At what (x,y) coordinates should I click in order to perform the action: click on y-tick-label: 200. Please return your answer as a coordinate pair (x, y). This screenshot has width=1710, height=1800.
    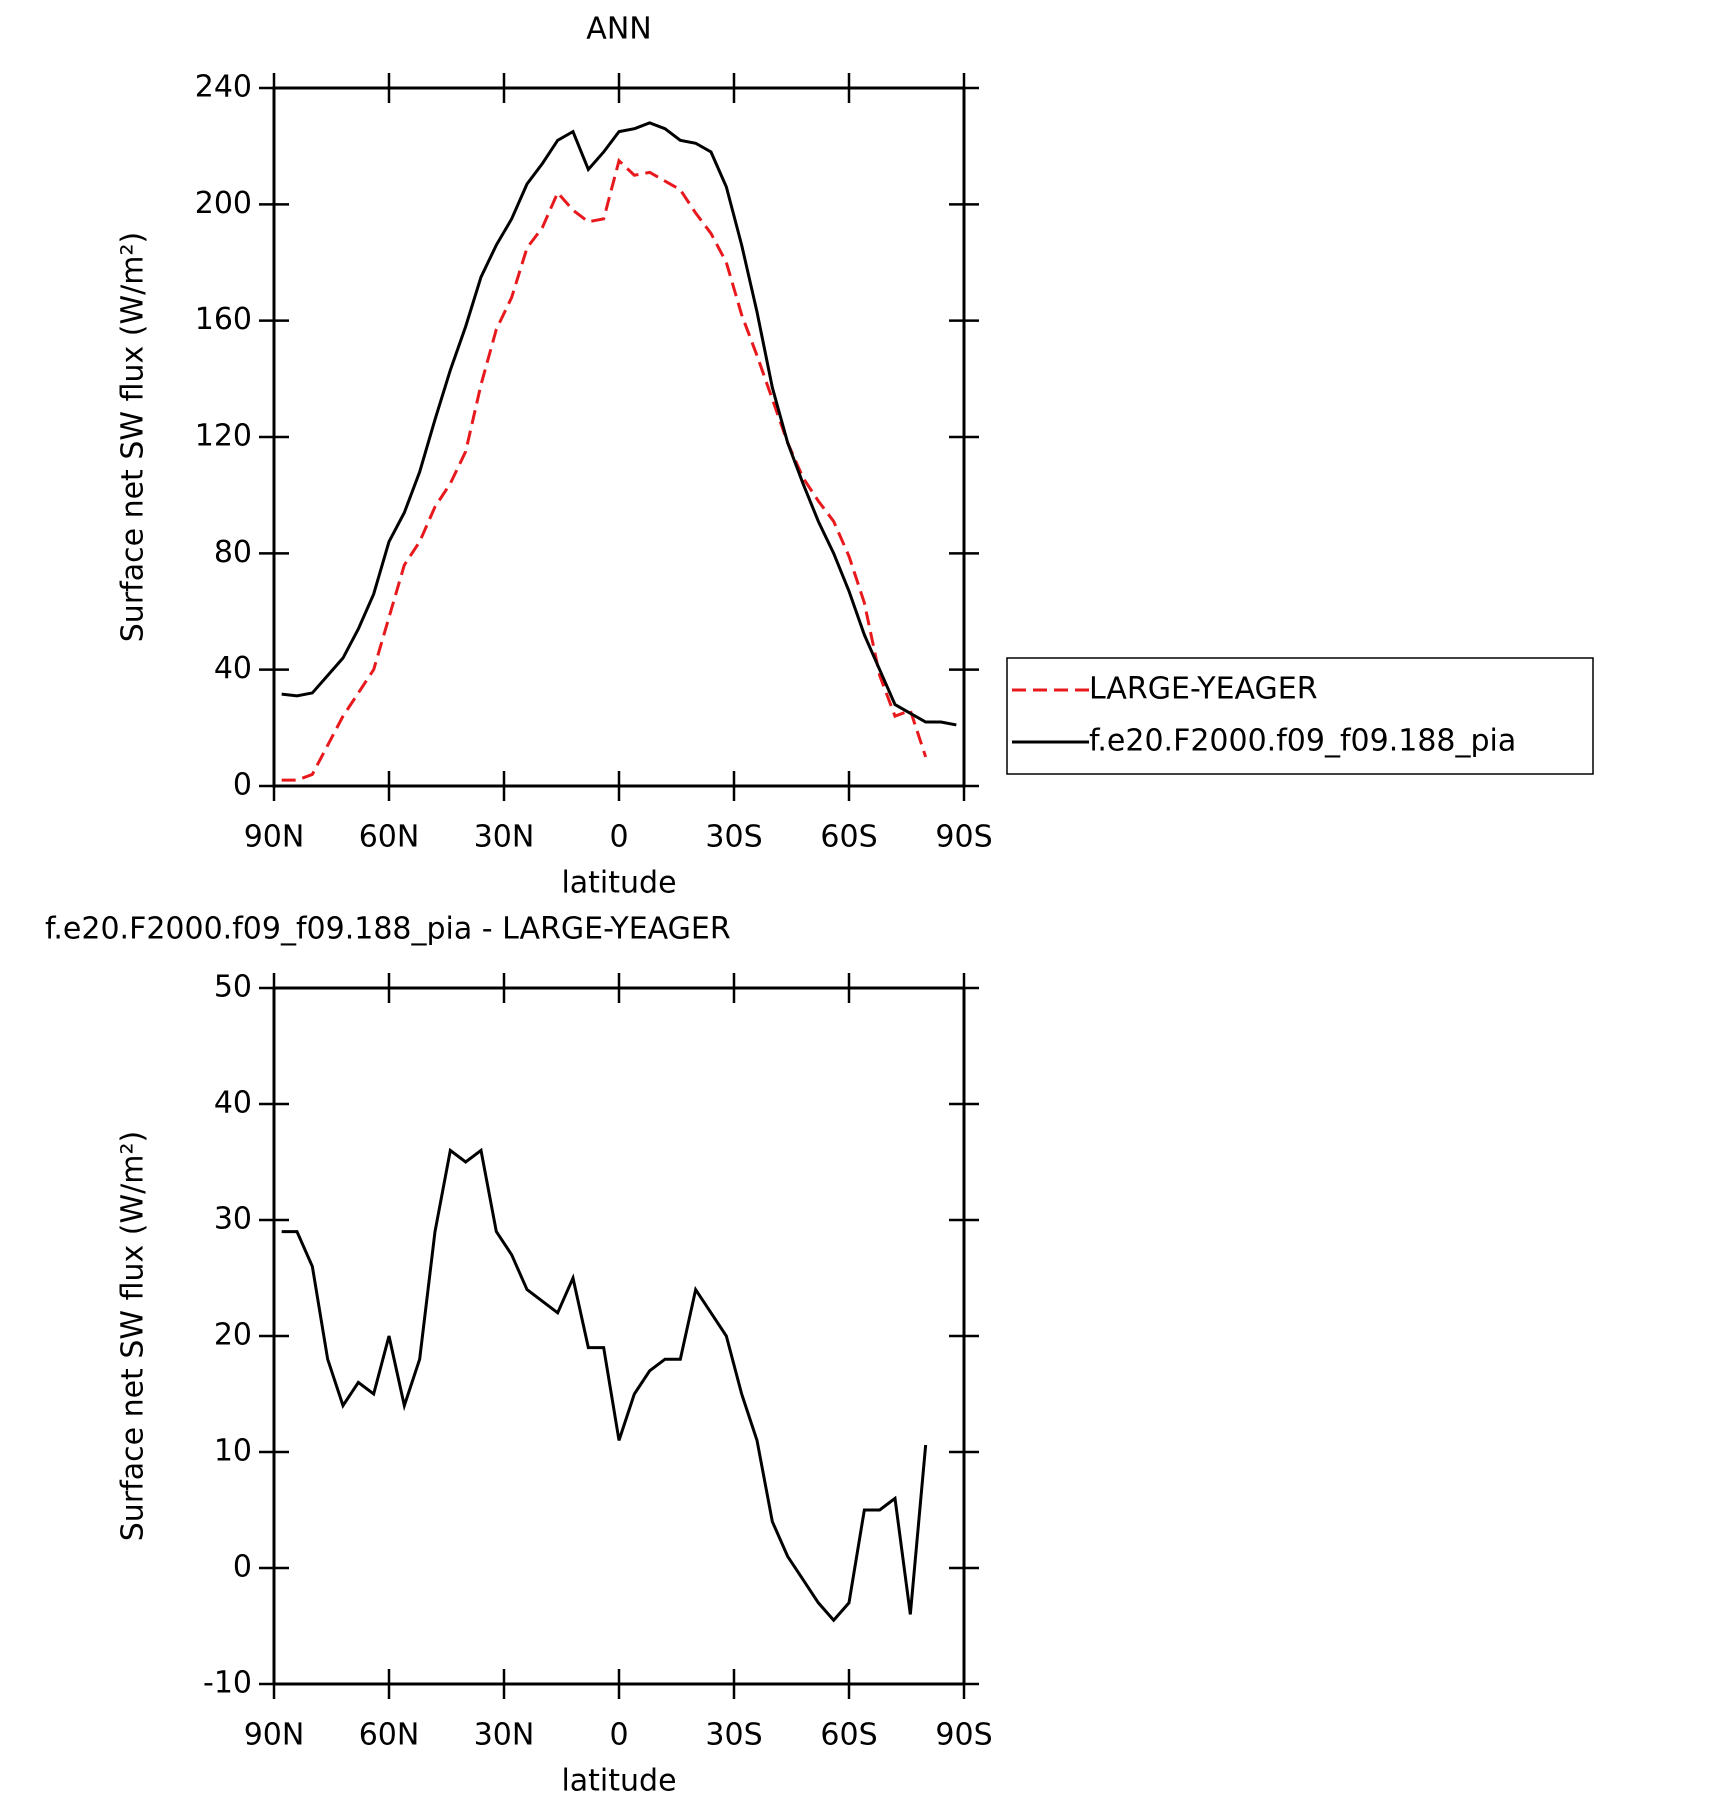
    Looking at the image, I should click on (223, 203).